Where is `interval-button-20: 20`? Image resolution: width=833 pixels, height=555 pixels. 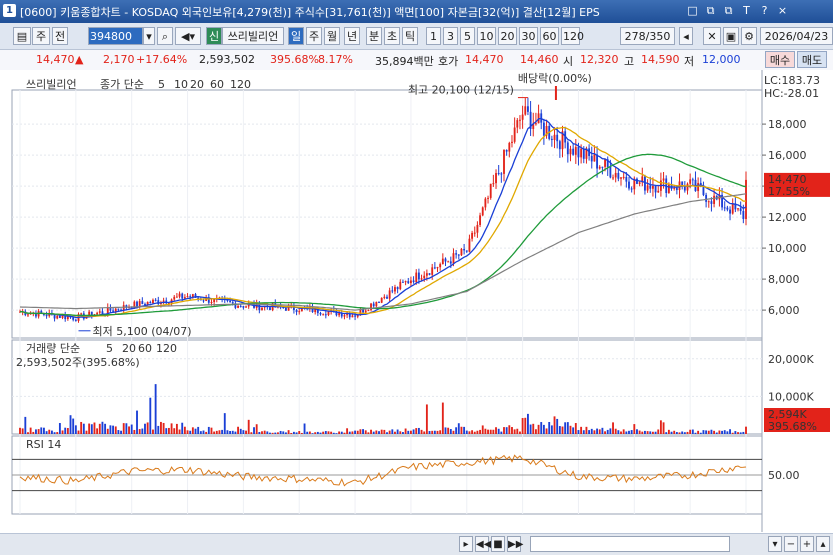 interval-button-20: 20 is located at coordinates (507, 36).